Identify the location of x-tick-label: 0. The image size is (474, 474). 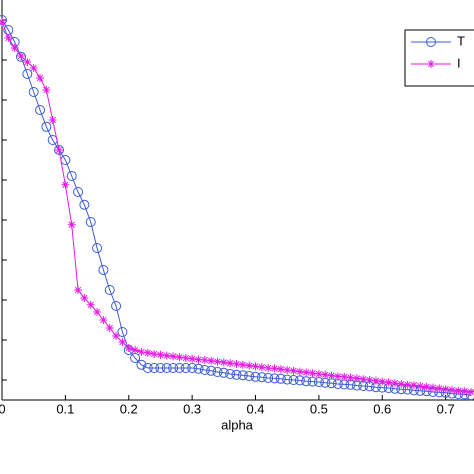
(3, 408).